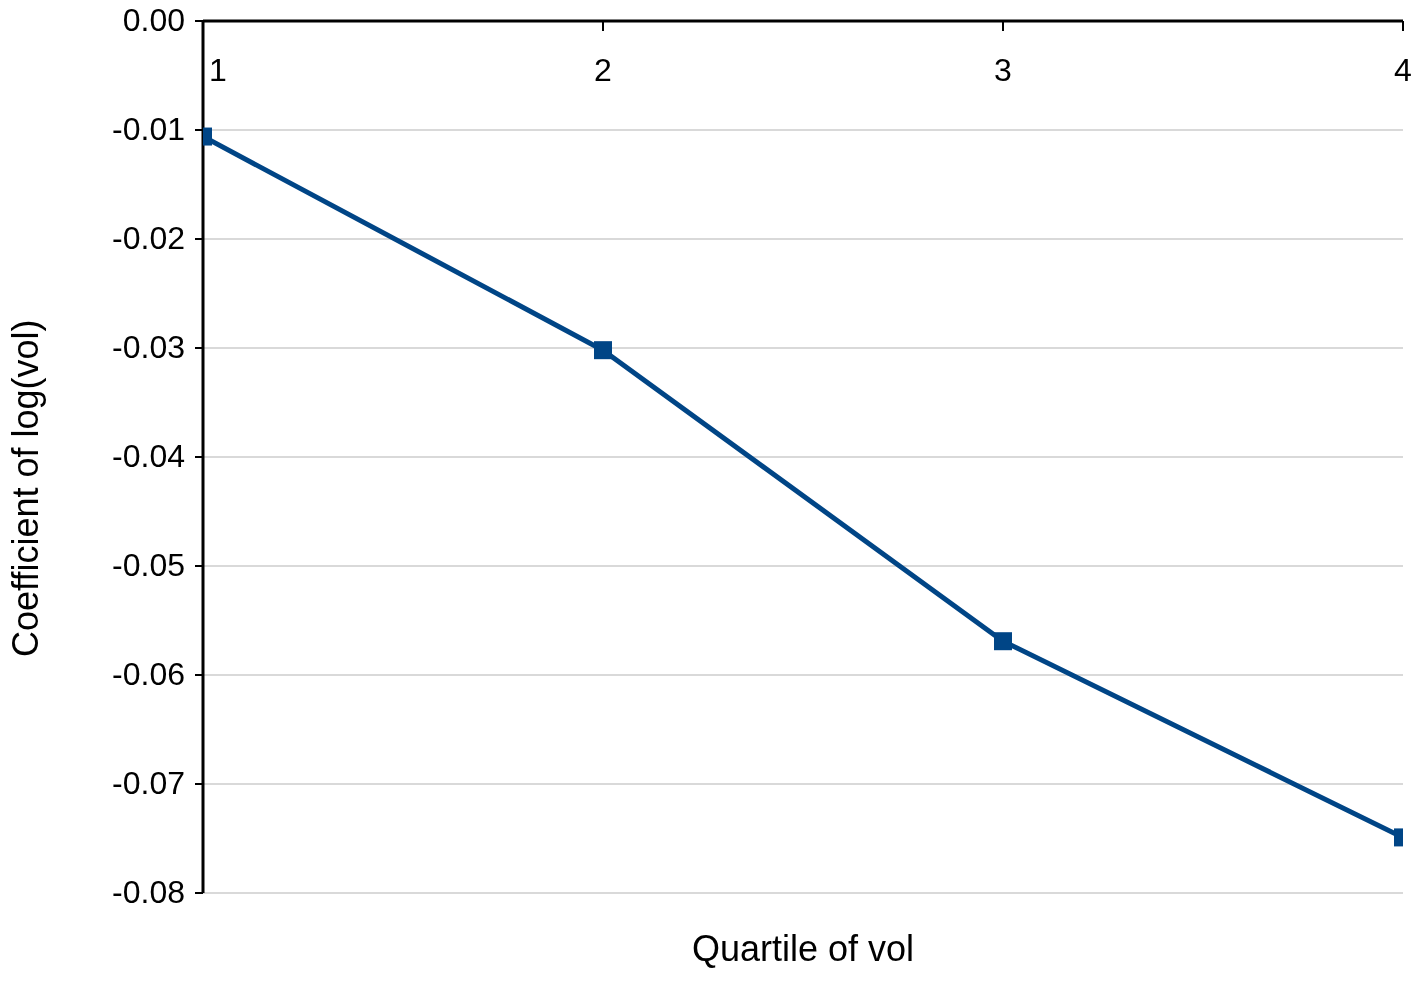  I want to click on x-axis-title: Quartile of vol, so click(803, 949).